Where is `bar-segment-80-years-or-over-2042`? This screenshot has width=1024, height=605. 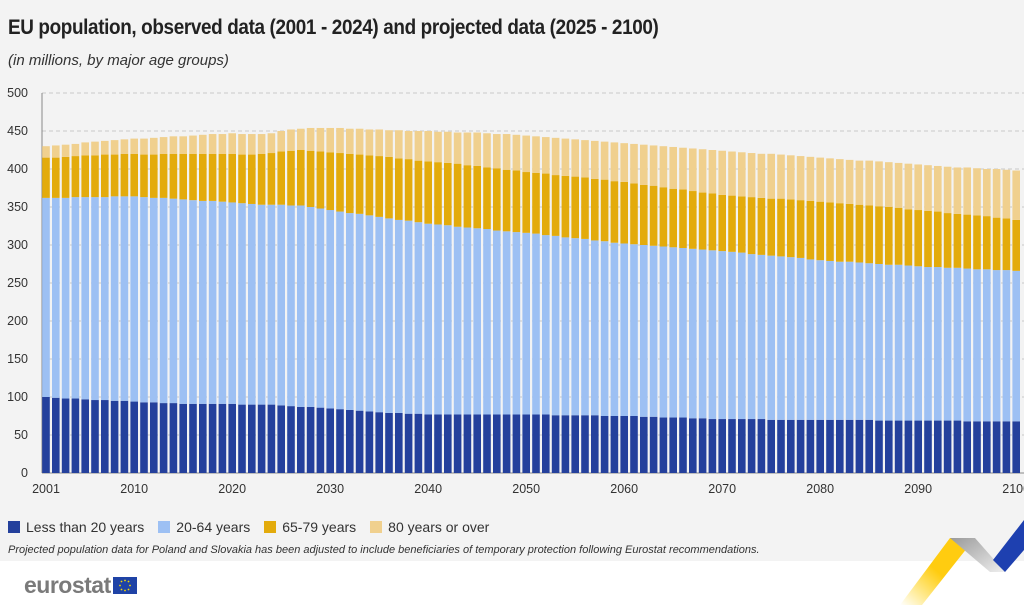
bar-segment-80-years-or-over-2042 is located at coordinates (448, 147).